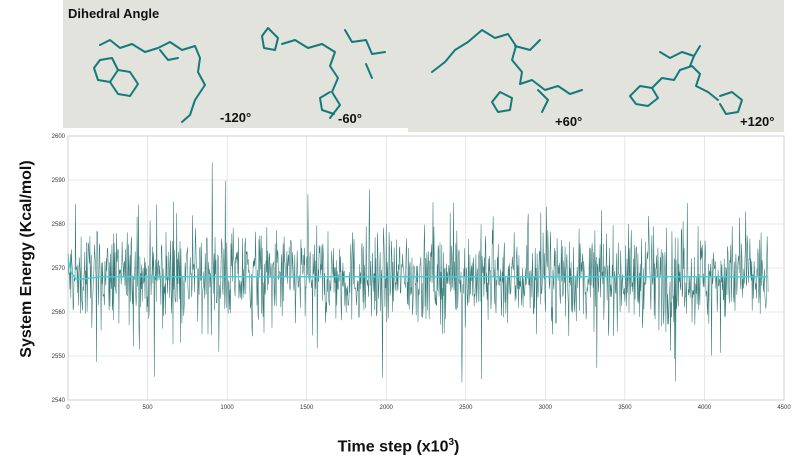 The width and height of the screenshot is (797, 466). Describe the element at coordinates (323, 73) in the screenshot. I see `conformer-2-structure` at that location.